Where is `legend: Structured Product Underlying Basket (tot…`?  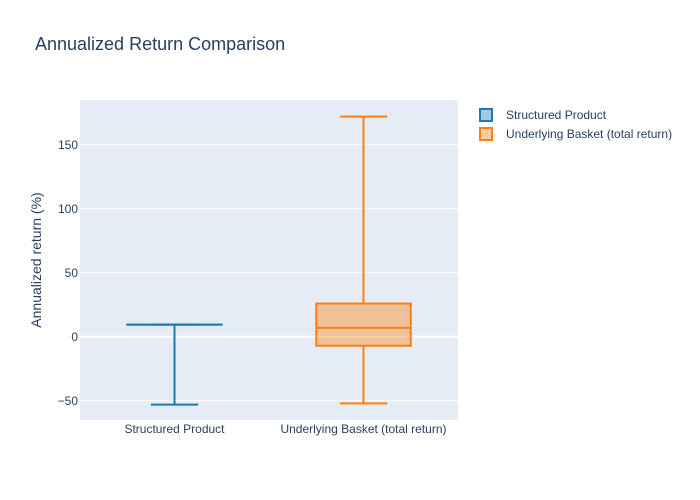
legend: Structured Product Underlying Basket (tot… is located at coordinates (575, 124).